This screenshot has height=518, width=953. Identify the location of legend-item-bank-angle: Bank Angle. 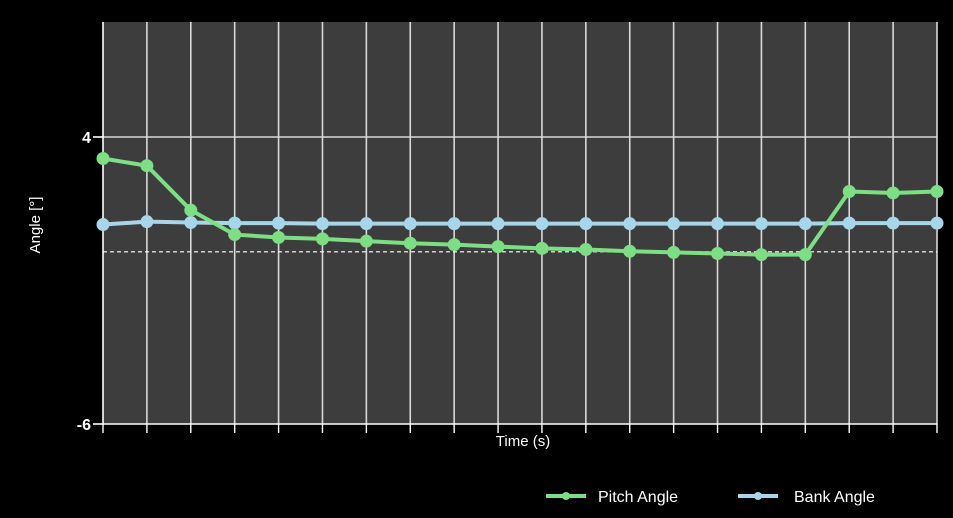
(806, 497).